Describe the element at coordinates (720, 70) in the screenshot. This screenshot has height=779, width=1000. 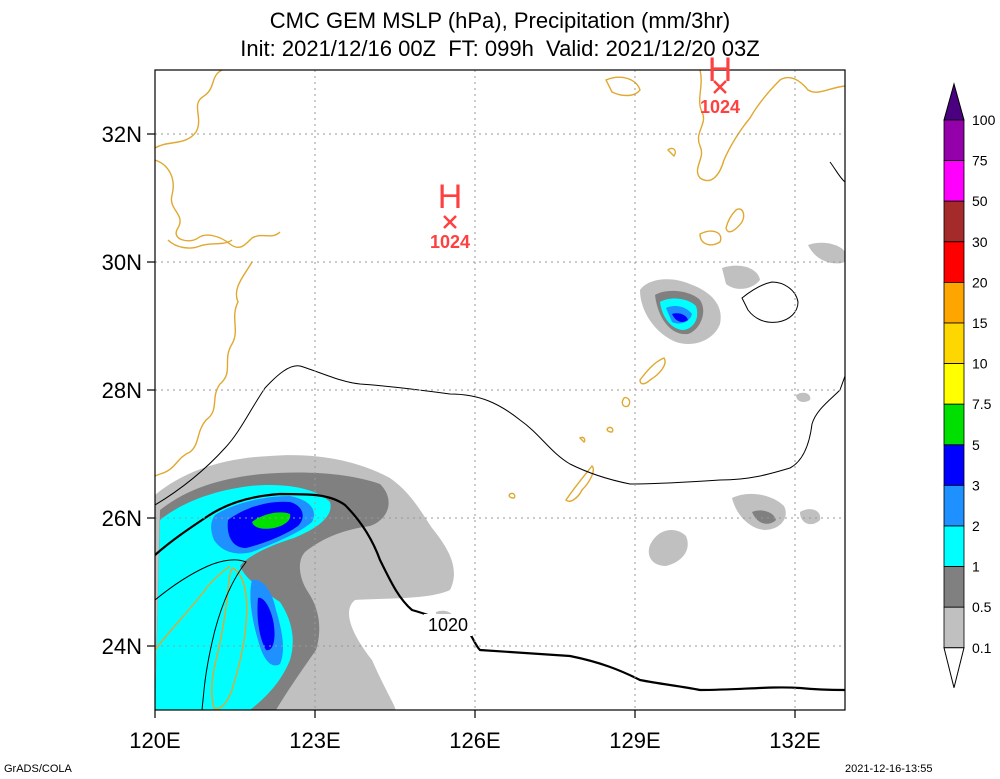
I see `high-symbol-north: H` at that location.